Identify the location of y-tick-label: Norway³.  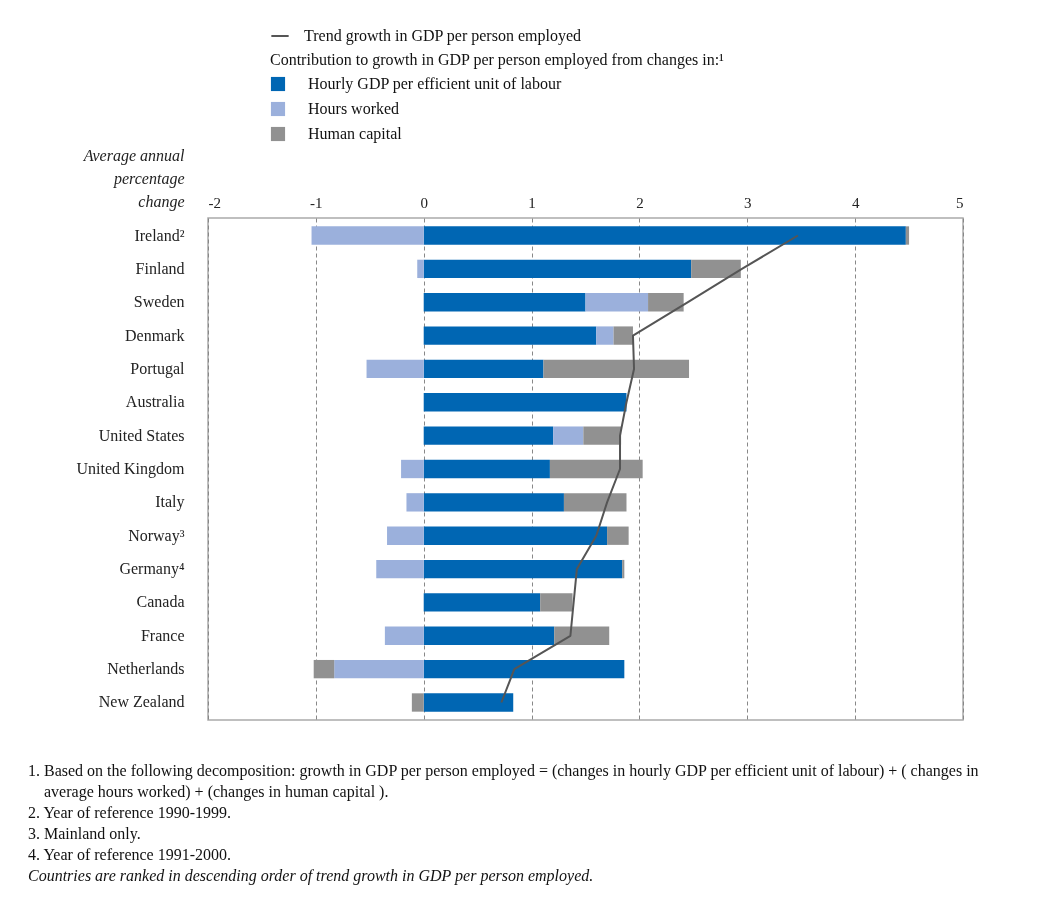
(156, 535).